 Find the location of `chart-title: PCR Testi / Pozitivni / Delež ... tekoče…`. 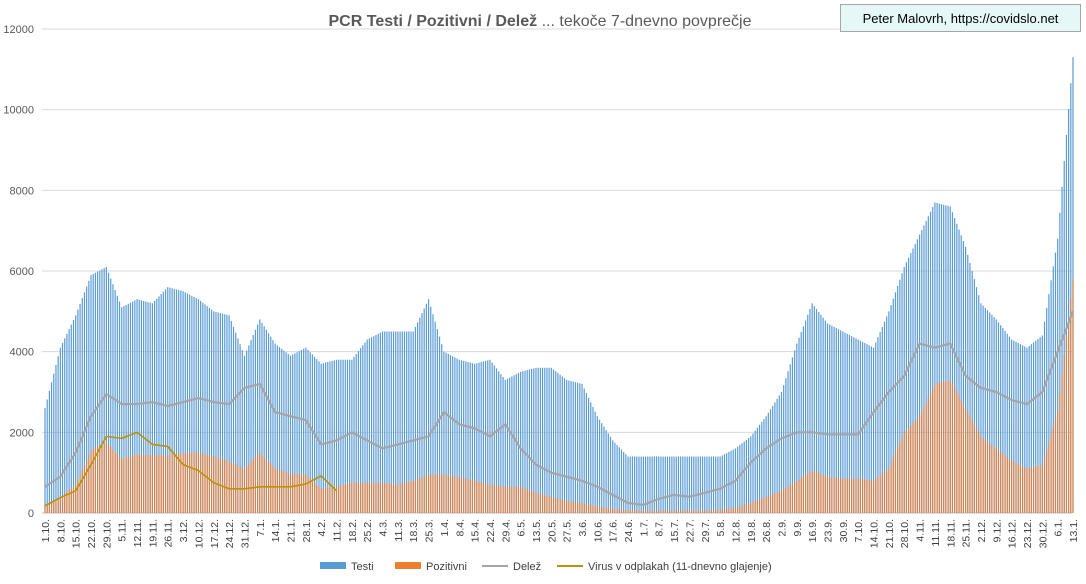

chart-title: PCR Testi / Pozitivni / Delež ... tekoče… is located at coordinates (540, 21).